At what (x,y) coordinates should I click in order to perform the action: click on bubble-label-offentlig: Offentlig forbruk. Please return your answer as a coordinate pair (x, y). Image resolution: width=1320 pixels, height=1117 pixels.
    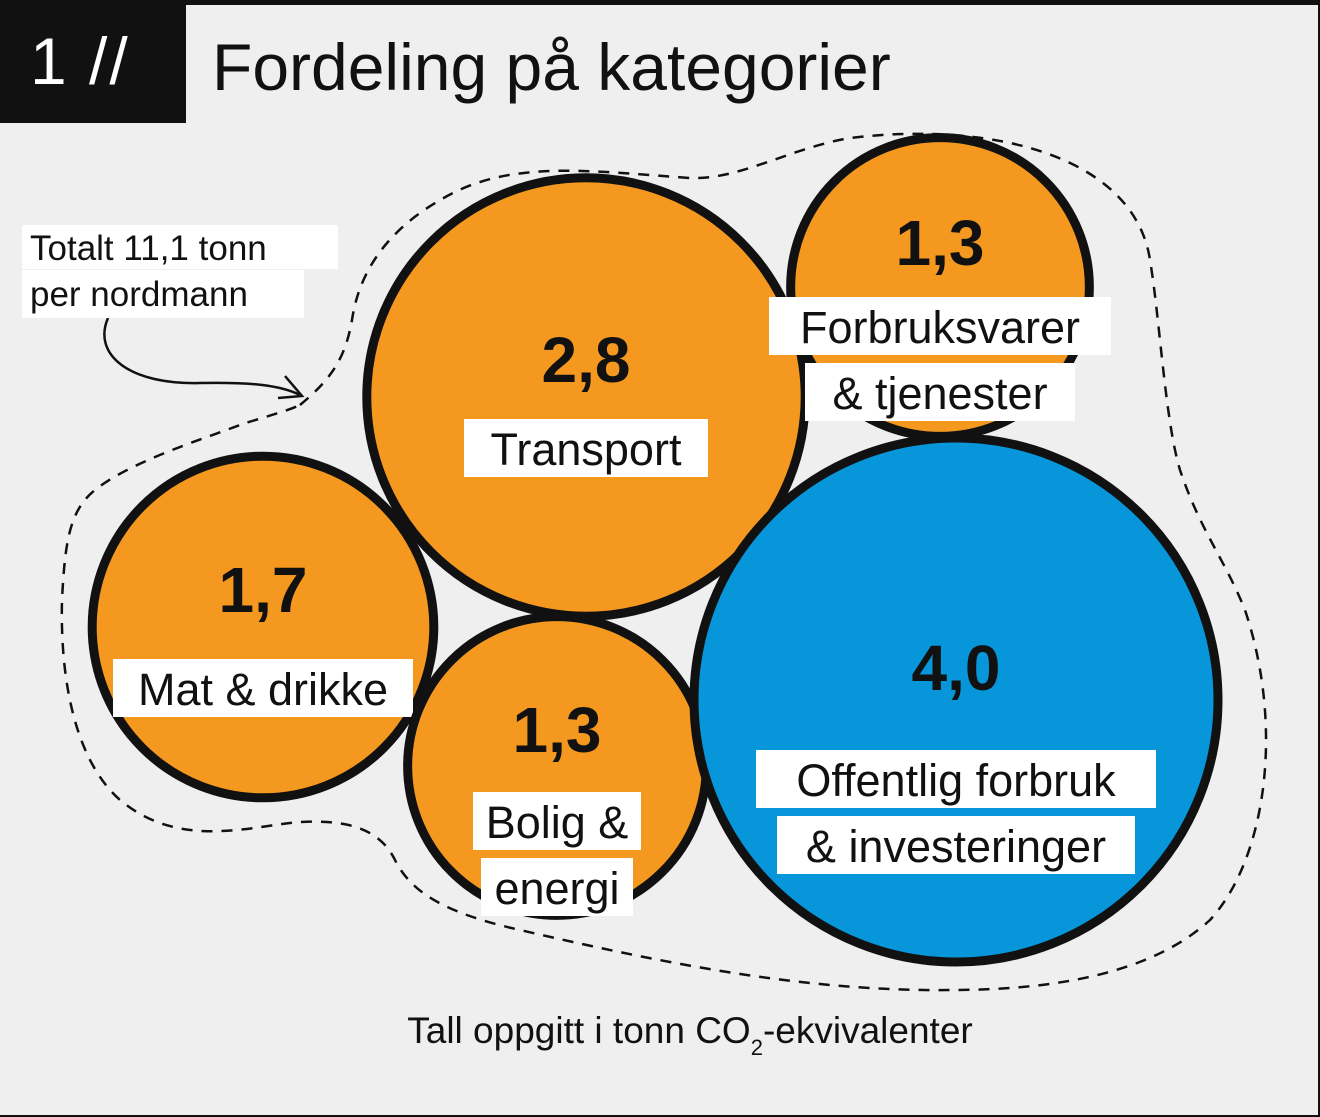
    Looking at the image, I should click on (956, 780).